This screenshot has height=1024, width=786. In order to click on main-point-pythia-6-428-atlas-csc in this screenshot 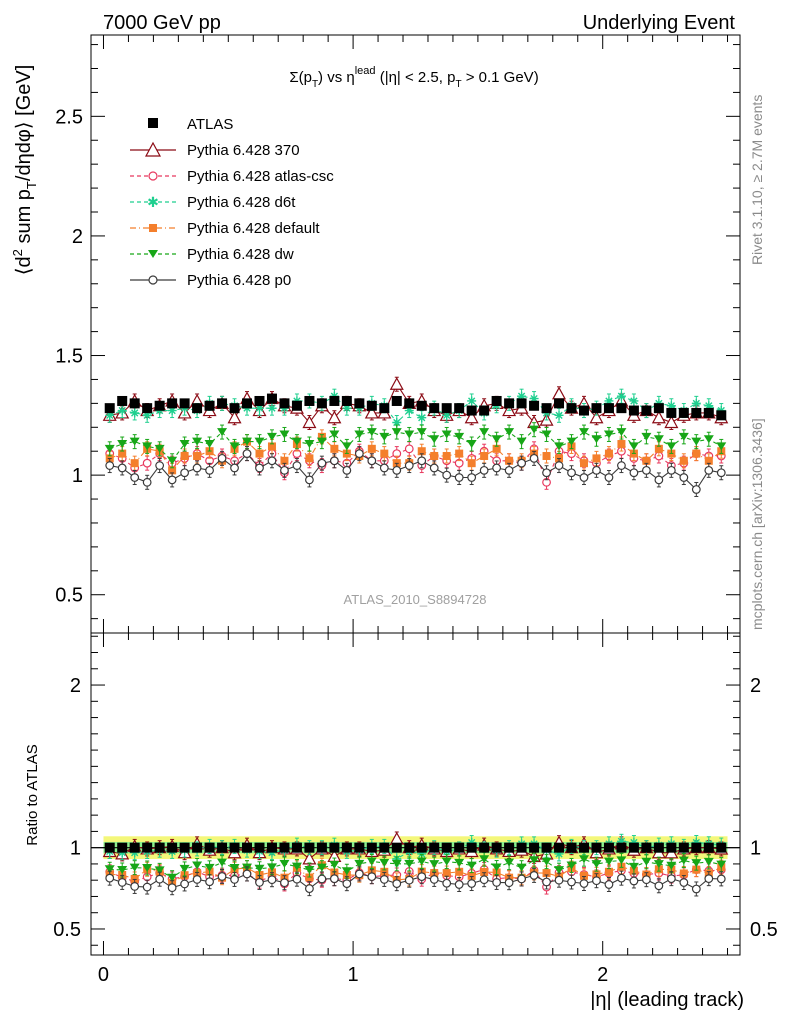, I will do `click(409, 449)`.